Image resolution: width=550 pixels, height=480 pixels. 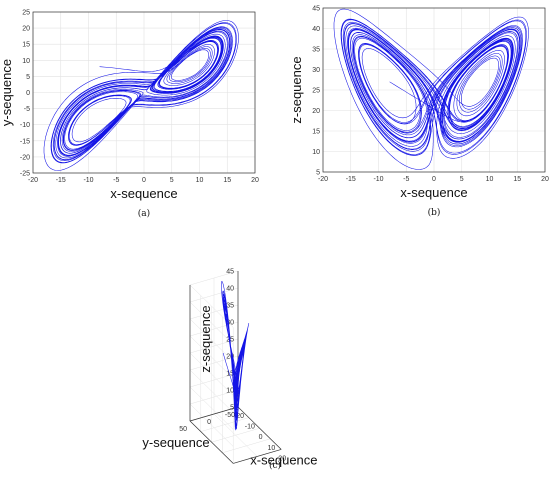 I want to click on z-tick-label: 40, so click(x=230, y=289).